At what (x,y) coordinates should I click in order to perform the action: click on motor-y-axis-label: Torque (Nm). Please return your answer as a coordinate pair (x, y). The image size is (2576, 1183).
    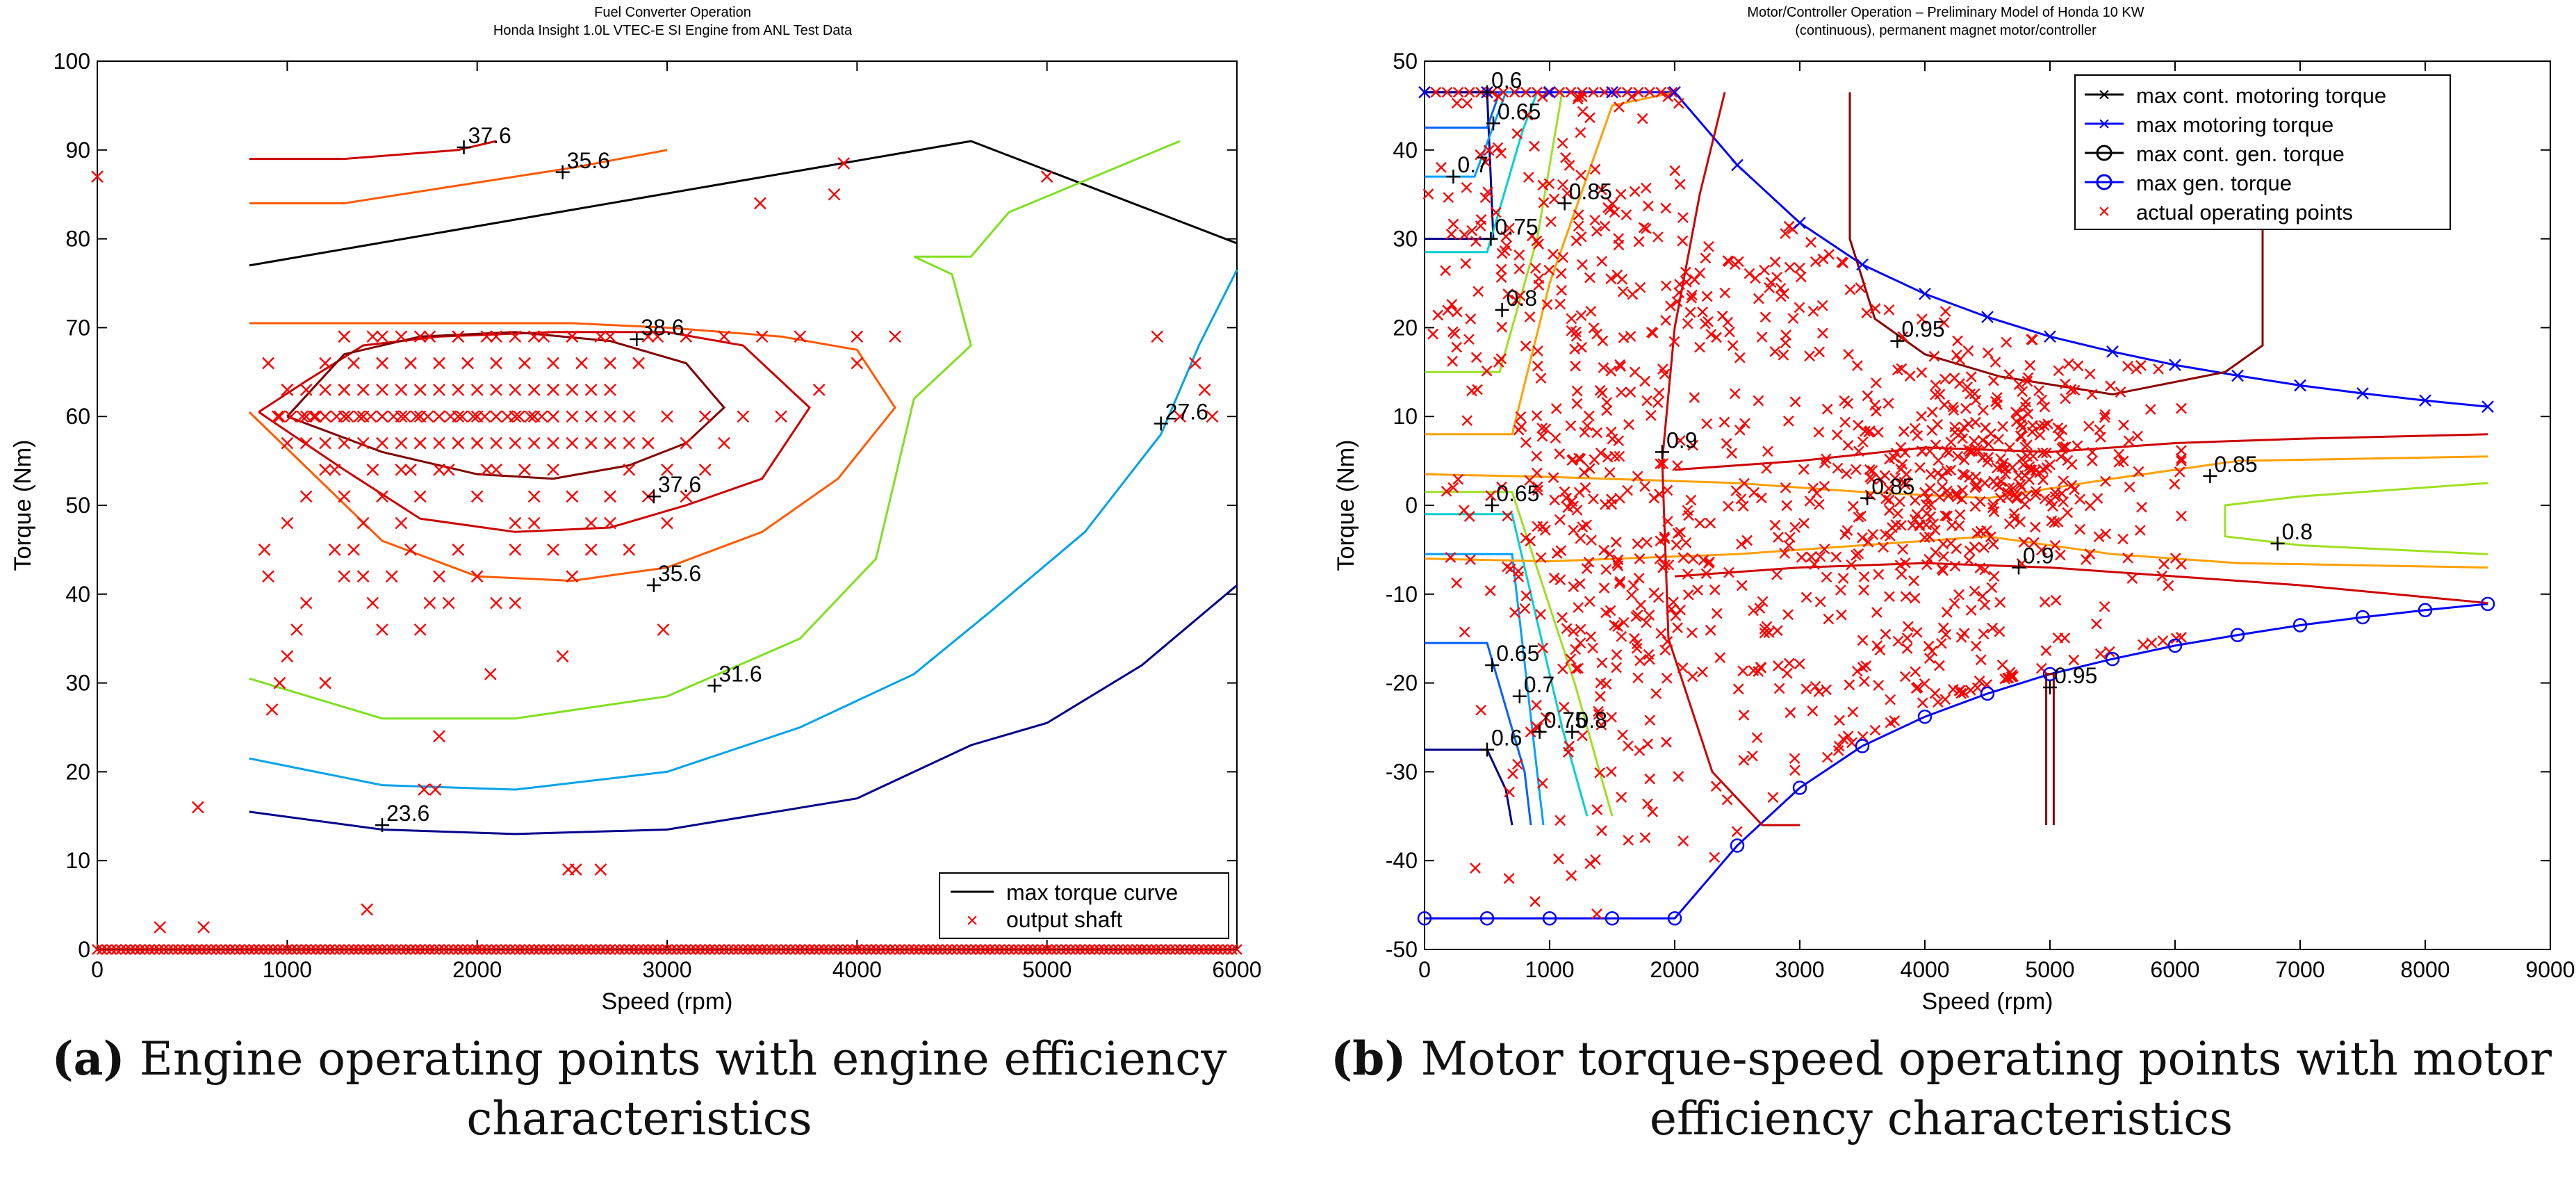
    Looking at the image, I should click on (1346, 505).